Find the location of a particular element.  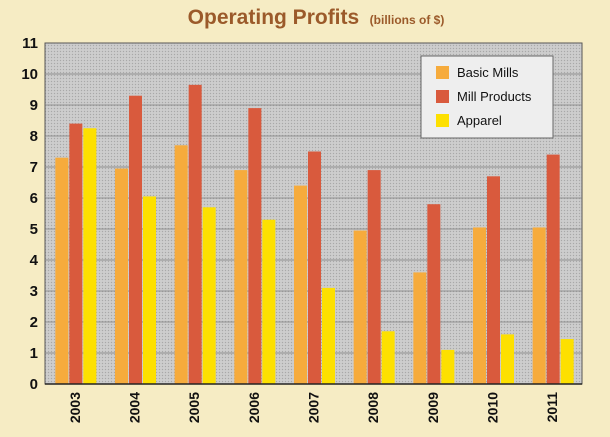

bar-apparel-2004 is located at coordinates (149, 290).